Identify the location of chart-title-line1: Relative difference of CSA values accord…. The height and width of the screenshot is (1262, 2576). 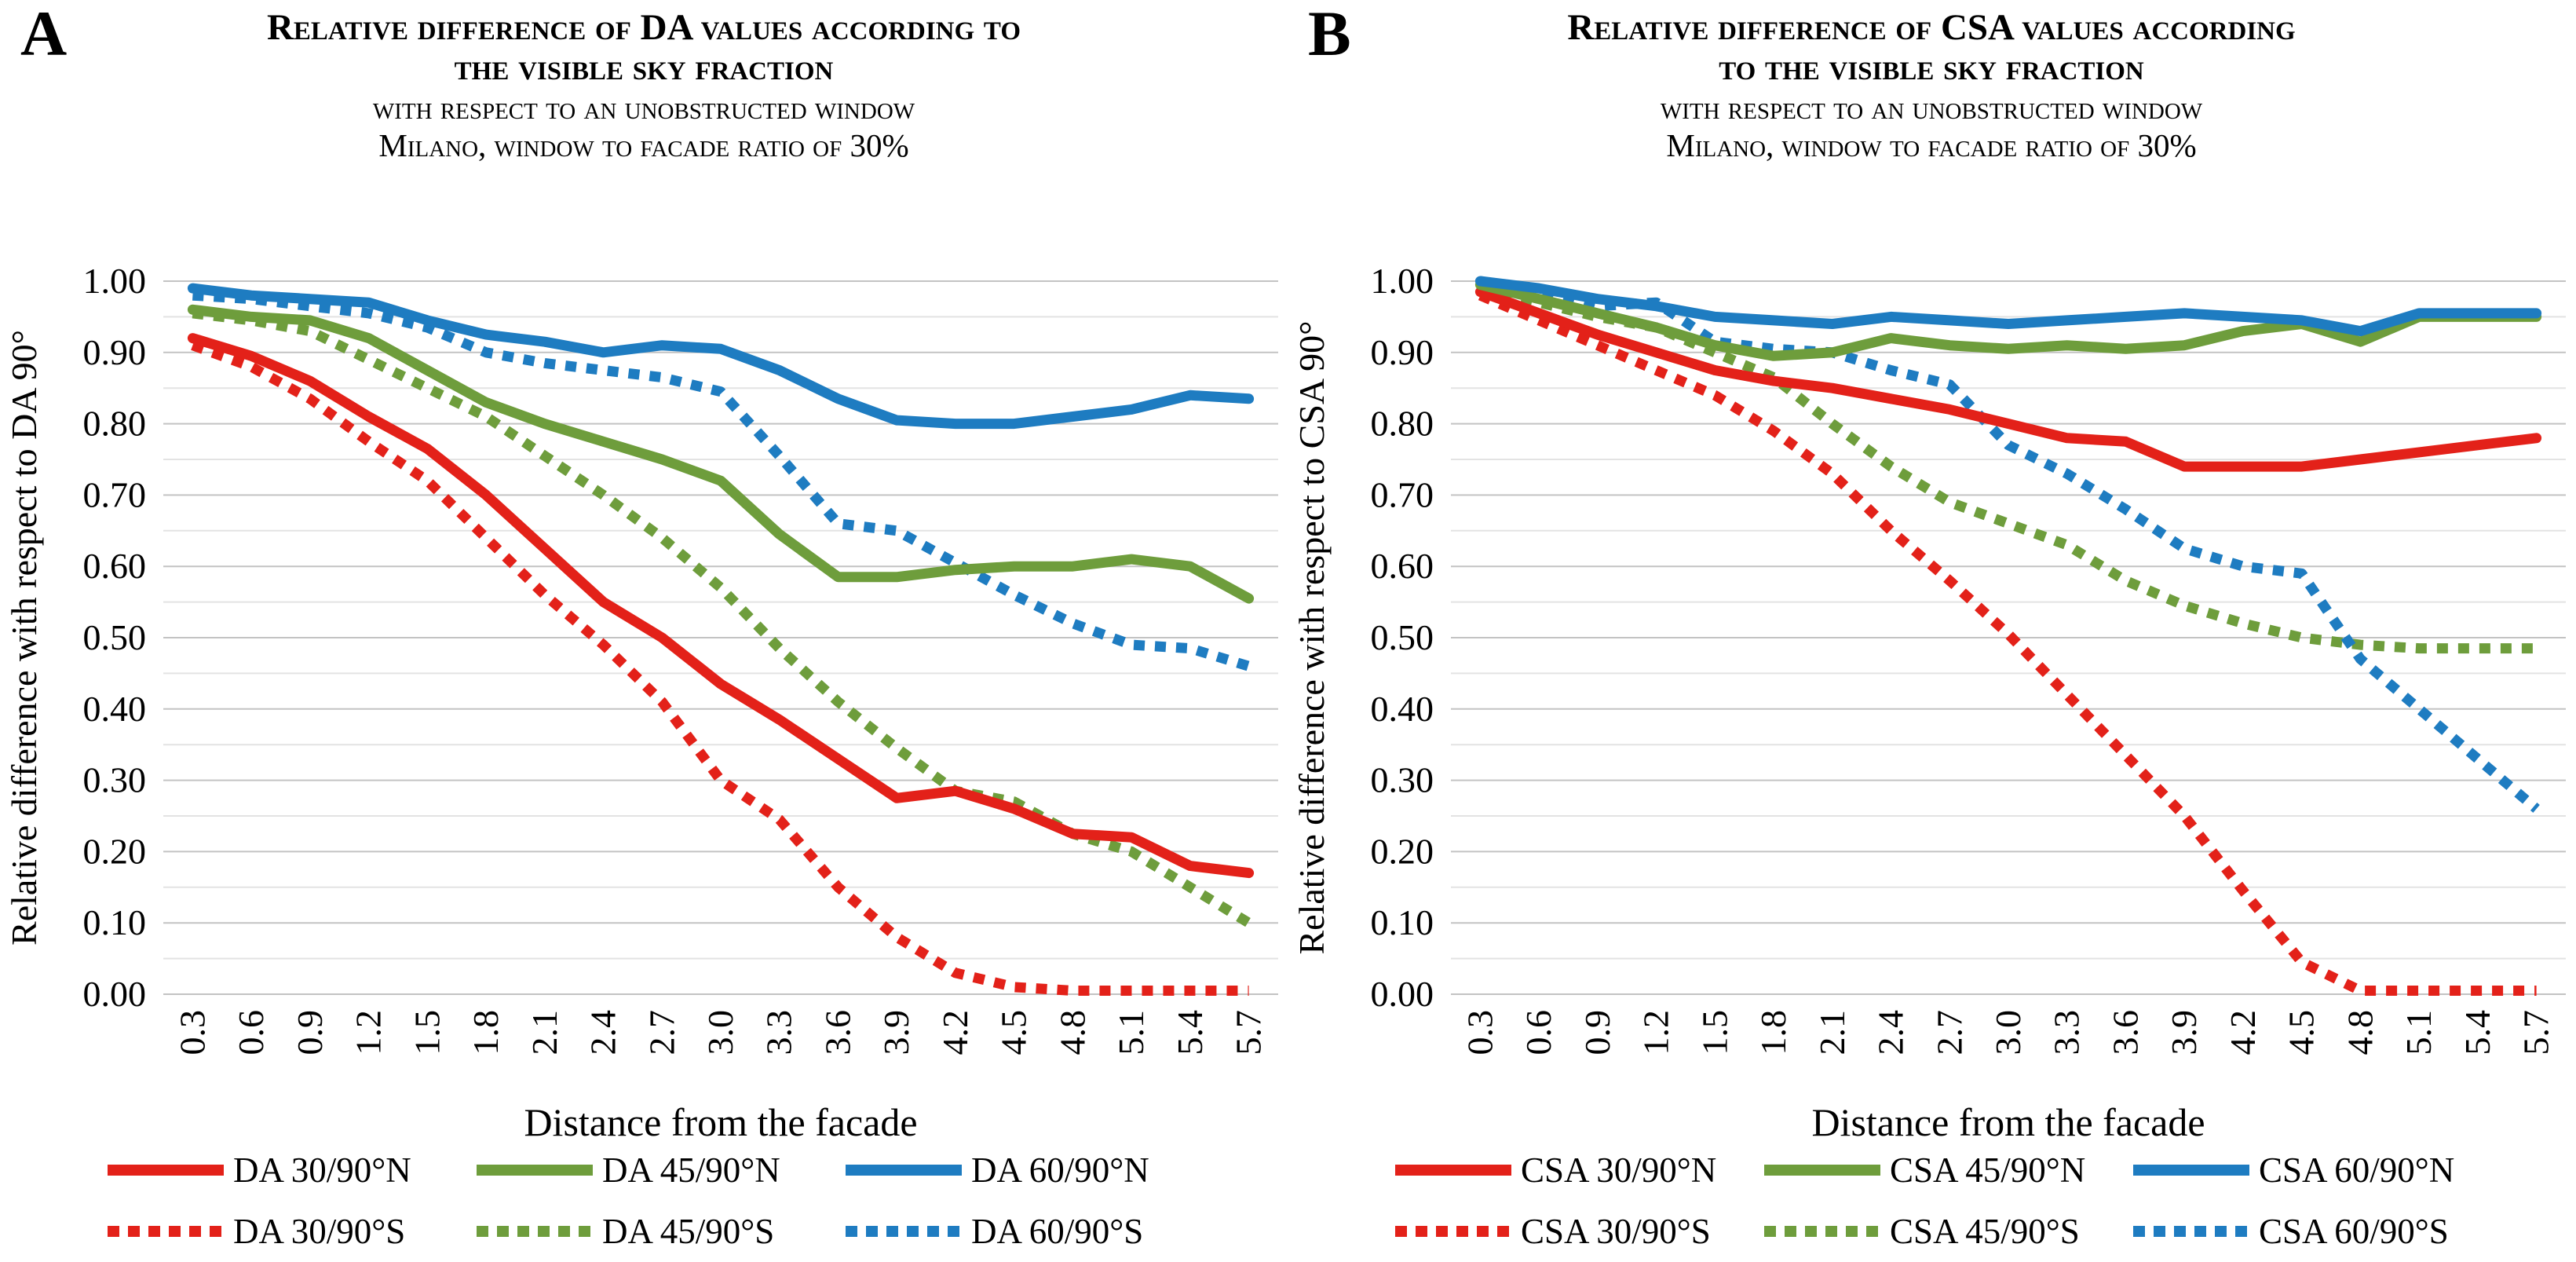
(1932, 27).